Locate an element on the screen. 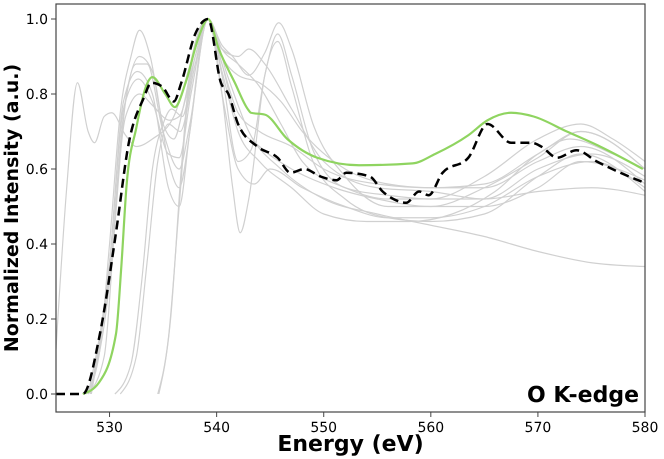 Image resolution: width=664 pixels, height=459 pixels. y-tick-label: 0.4 is located at coordinates (37, 245).